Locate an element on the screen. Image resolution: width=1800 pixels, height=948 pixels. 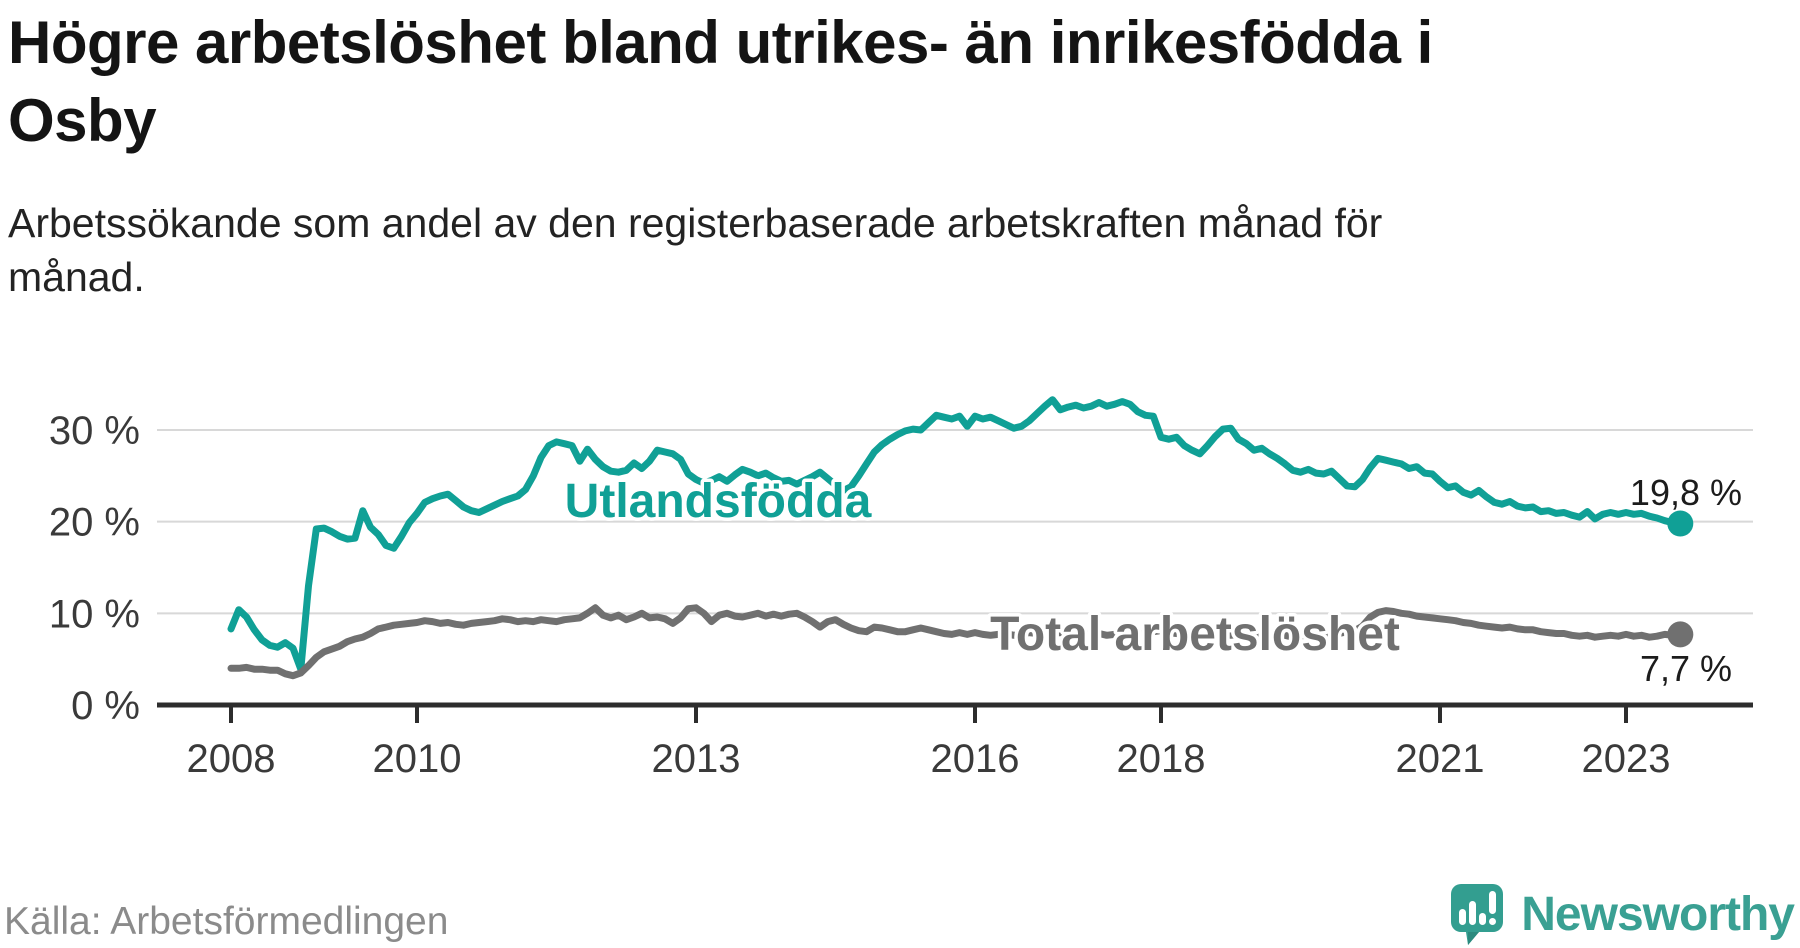
newsworthy-wordmark: Newsworthy is located at coordinates (1658, 914).